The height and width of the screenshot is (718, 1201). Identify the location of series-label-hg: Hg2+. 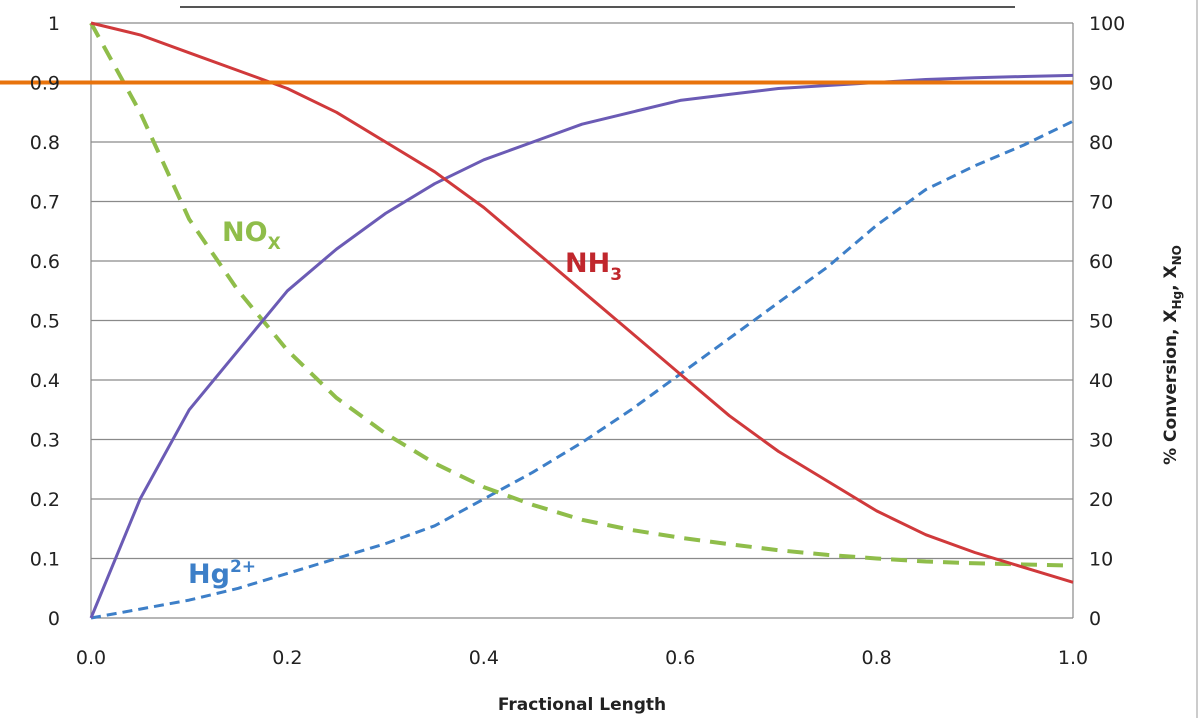
(222, 573).